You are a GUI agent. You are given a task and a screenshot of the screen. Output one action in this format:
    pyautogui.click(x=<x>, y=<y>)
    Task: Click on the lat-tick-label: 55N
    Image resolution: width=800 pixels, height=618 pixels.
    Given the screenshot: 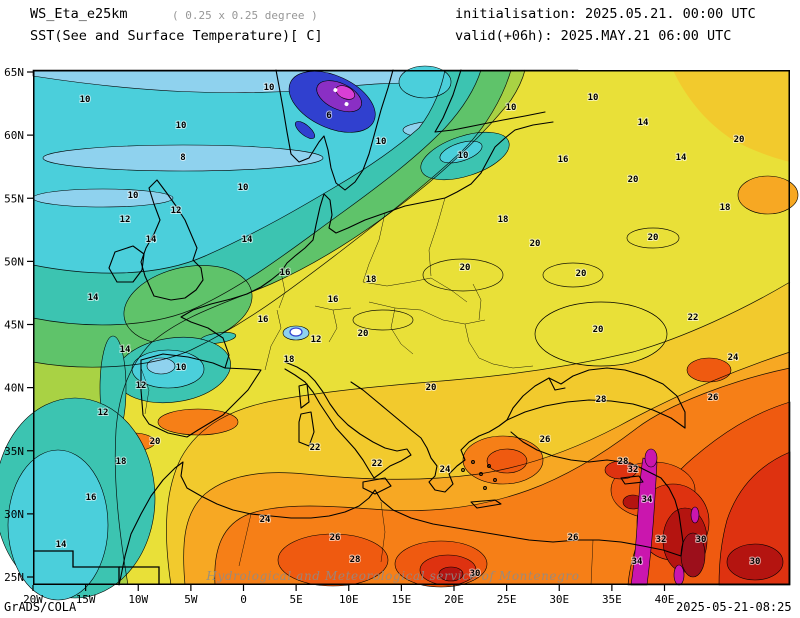 What is the action you would take?
    pyautogui.click(x=14, y=198)
    